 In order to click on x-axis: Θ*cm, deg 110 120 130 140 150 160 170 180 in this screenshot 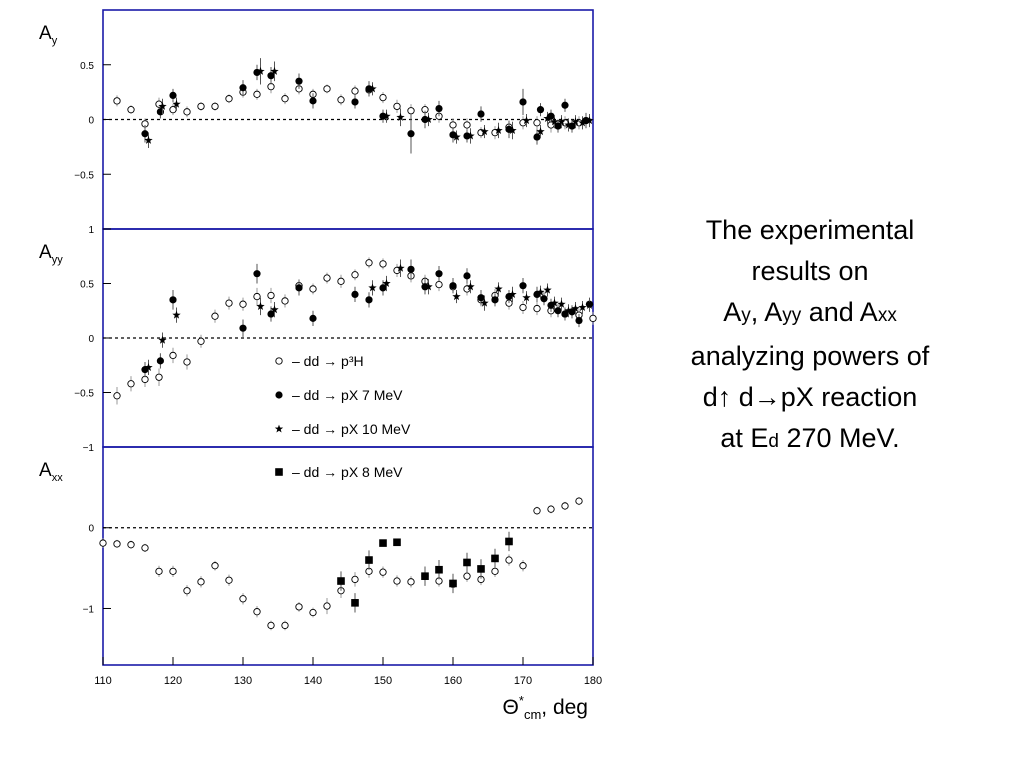, I will do `click(348, 689)`.